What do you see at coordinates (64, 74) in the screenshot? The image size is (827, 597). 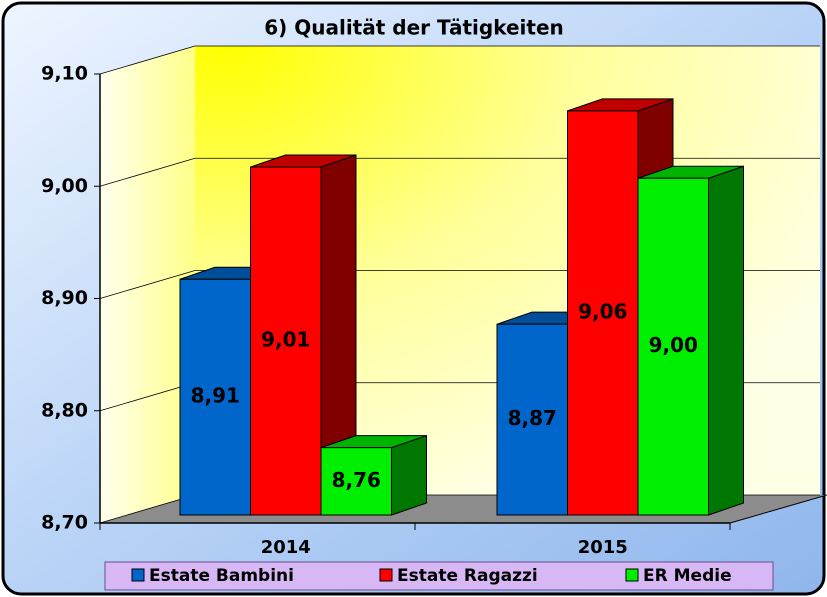 I see `y-tick-label: 9,10` at bounding box center [64, 74].